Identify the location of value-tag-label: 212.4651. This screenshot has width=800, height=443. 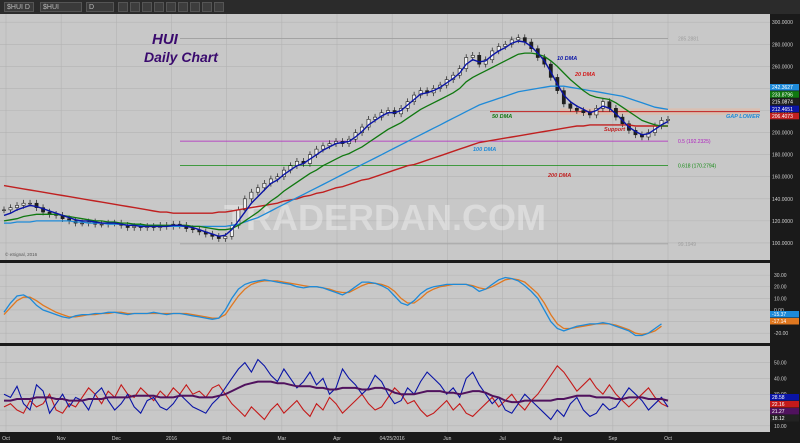
(782, 110).